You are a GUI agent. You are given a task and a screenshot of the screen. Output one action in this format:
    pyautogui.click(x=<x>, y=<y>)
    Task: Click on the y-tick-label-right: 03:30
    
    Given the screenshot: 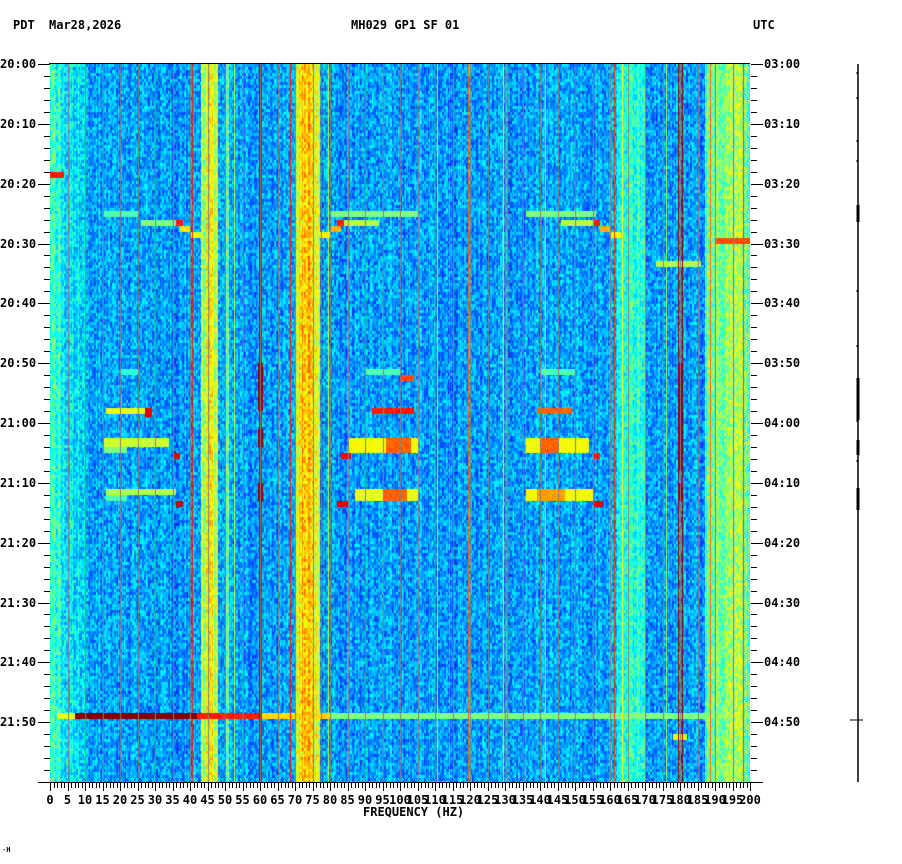 What is the action you would take?
    pyautogui.click(x=782, y=244)
    